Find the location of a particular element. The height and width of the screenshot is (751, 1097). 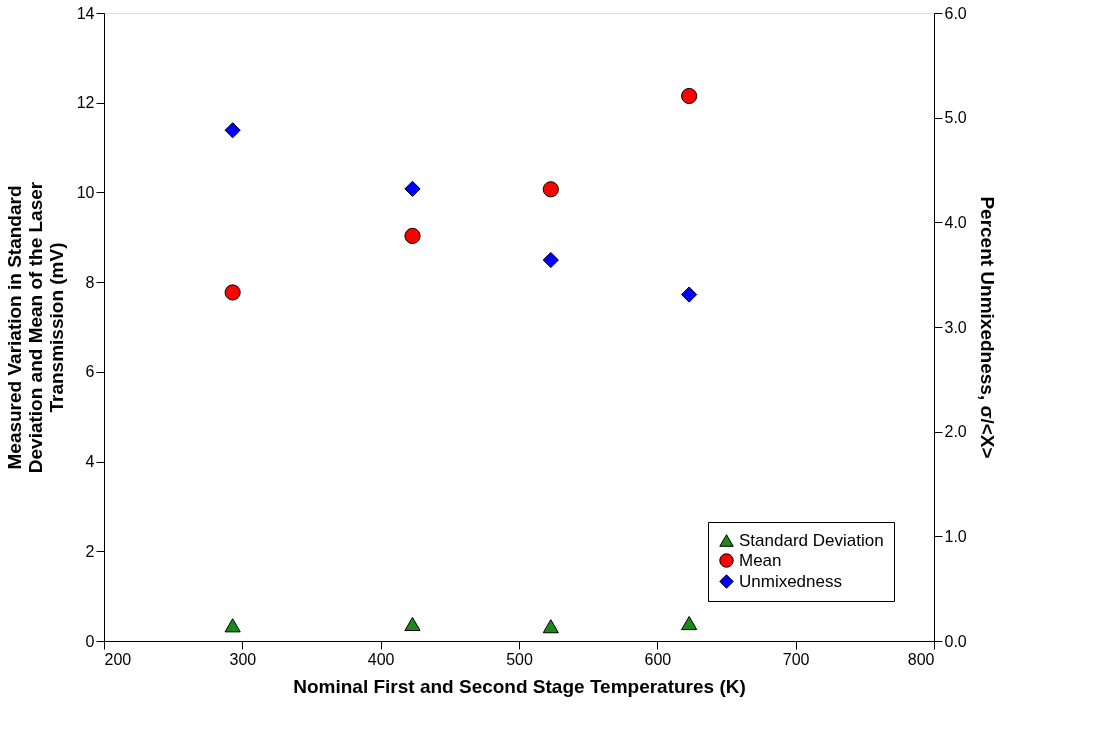

y2-tick-label: 5.0 is located at coordinates (955, 118).